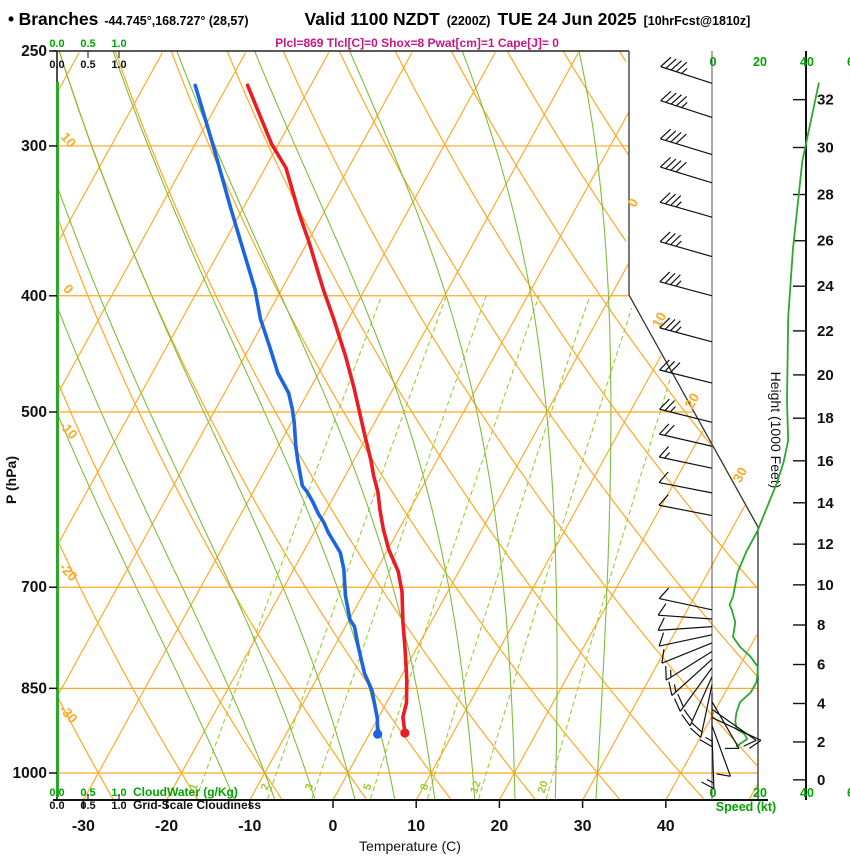 This screenshot has width=850, height=860. What do you see at coordinates (176, 21) in the screenshot?
I see `station-coords: -44.745°,168.727° (28,57)` at bounding box center [176, 21].